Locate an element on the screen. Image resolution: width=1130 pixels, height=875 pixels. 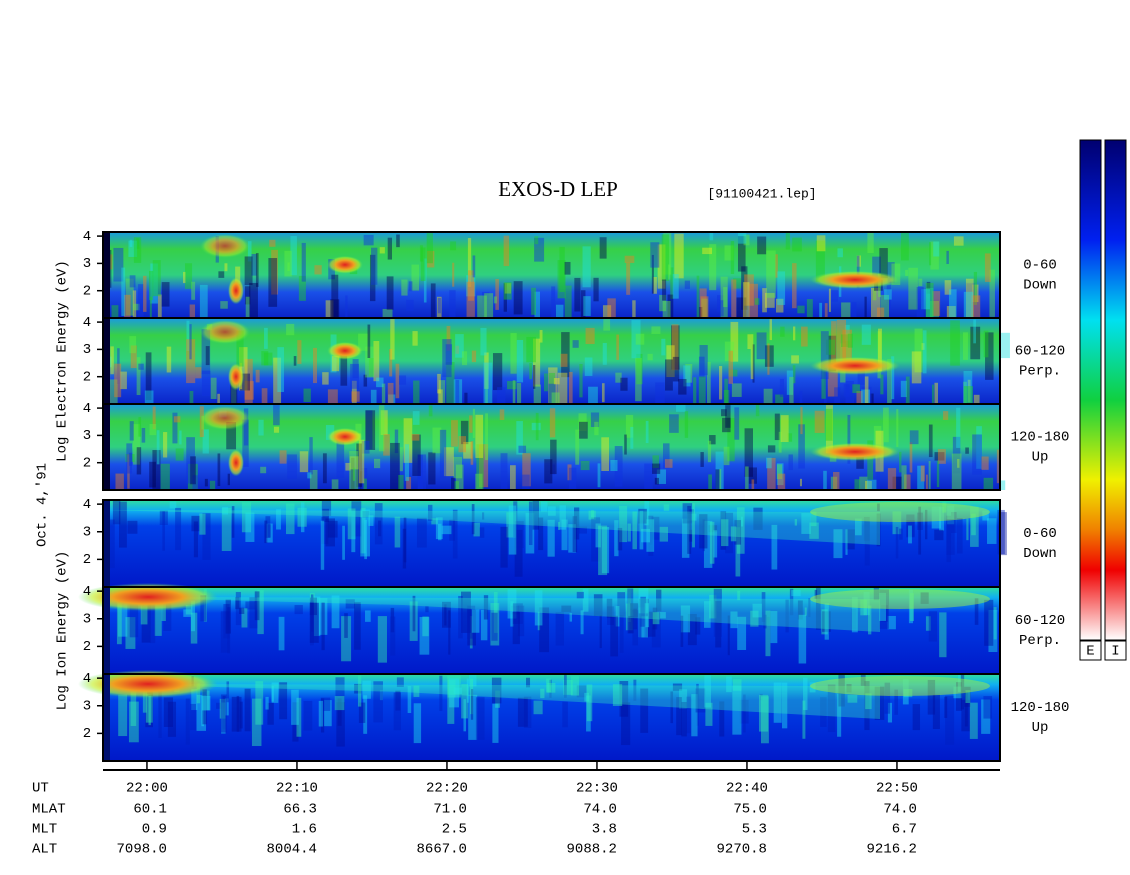
panel-label: 0-60 is located at coordinates (1040, 266).